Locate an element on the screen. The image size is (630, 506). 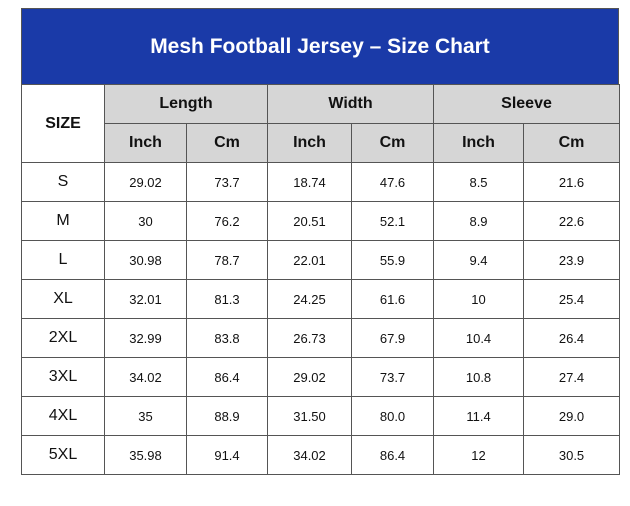
size-cell: L is located at coordinates (63, 260).